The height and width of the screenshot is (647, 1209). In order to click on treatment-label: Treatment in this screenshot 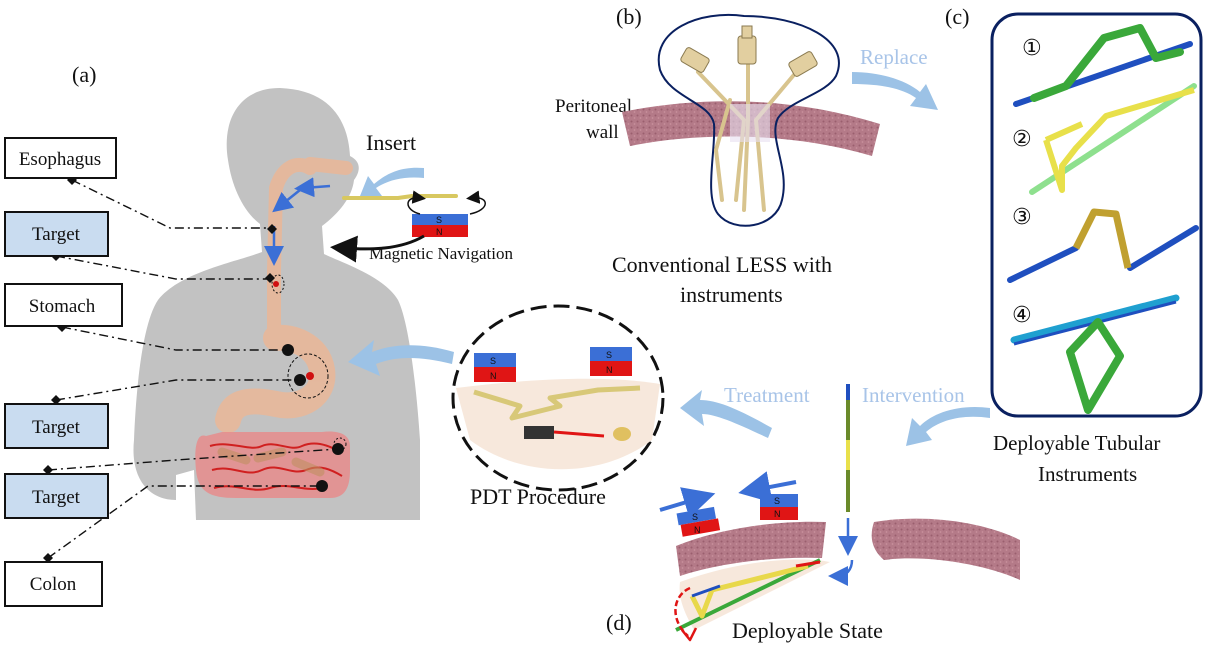, I will do `click(767, 395)`.